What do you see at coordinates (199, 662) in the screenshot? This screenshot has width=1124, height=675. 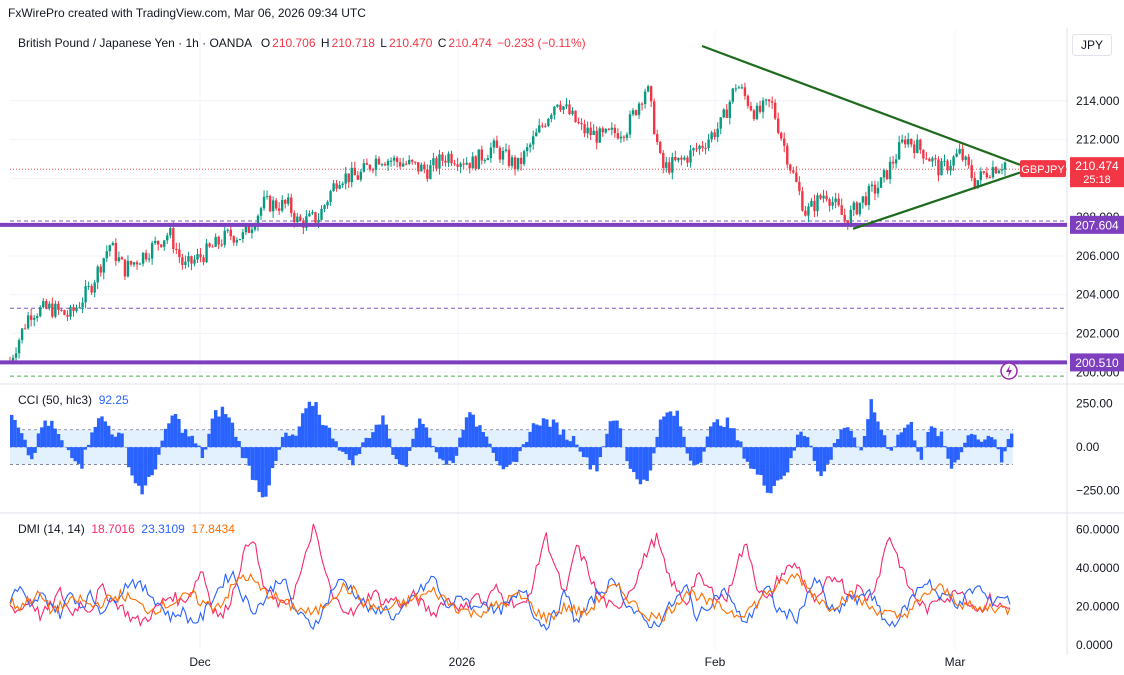 I see `x-axis-label-dec: Dec` at bounding box center [199, 662].